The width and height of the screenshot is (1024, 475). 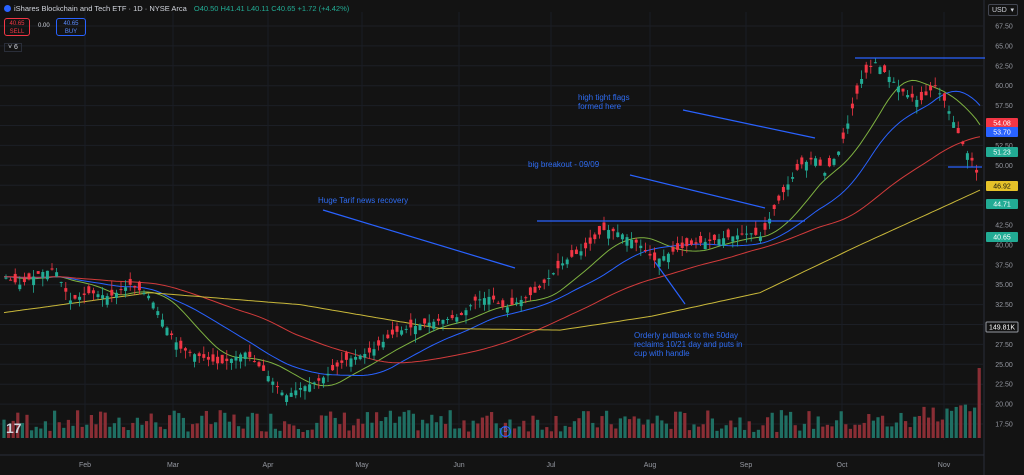 I want to click on price-badge-label: 149.81K, so click(x=1002, y=328).